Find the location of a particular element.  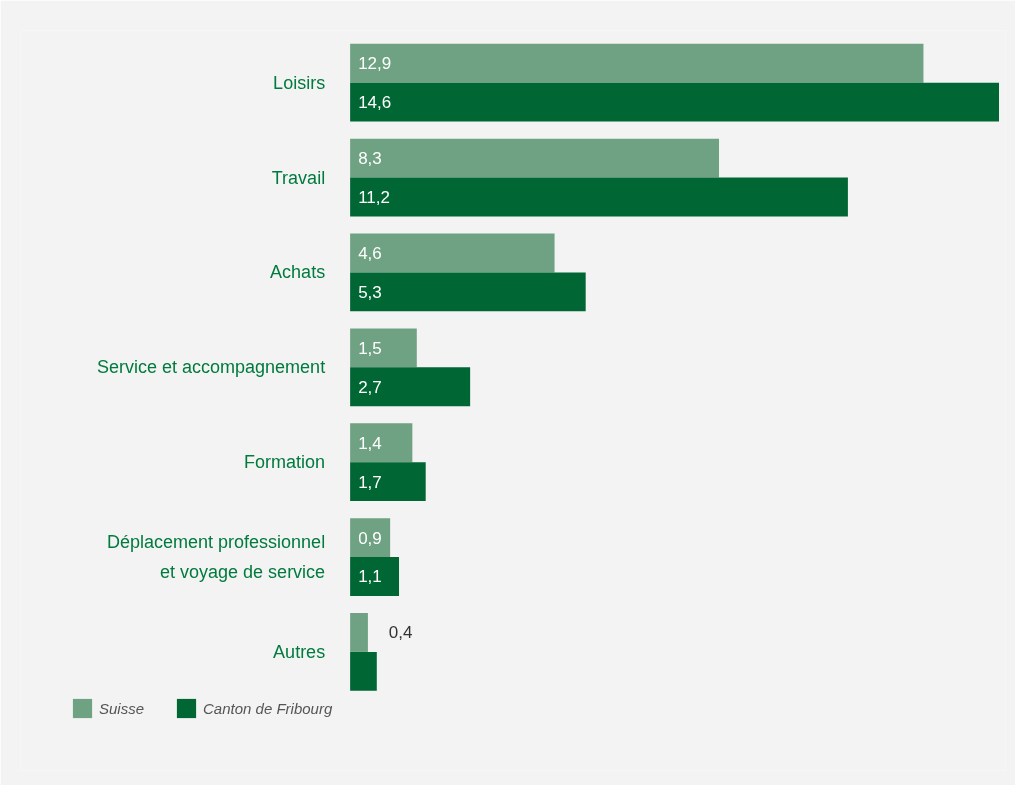

data-label: 8,3 is located at coordinates (370, 159).